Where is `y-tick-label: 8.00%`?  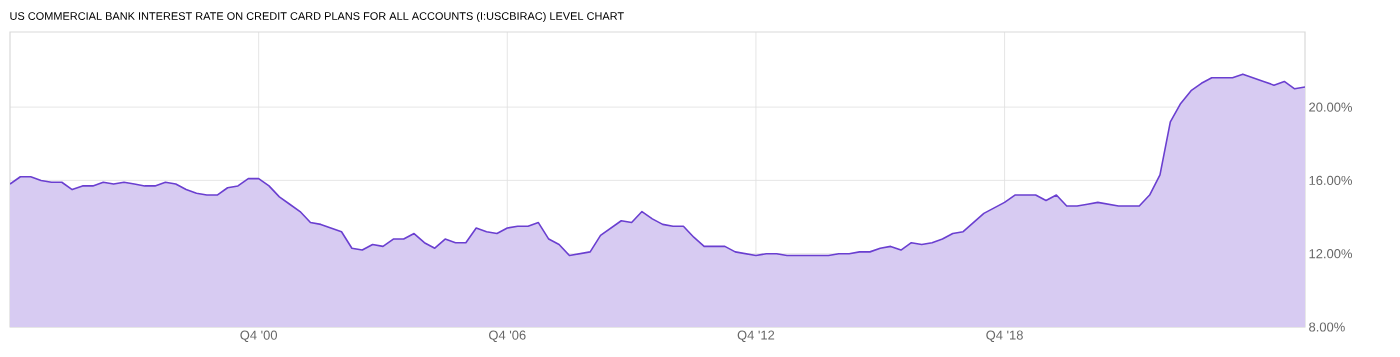
y-tick-label: 8.00% is located at coordinates (1327, 327).